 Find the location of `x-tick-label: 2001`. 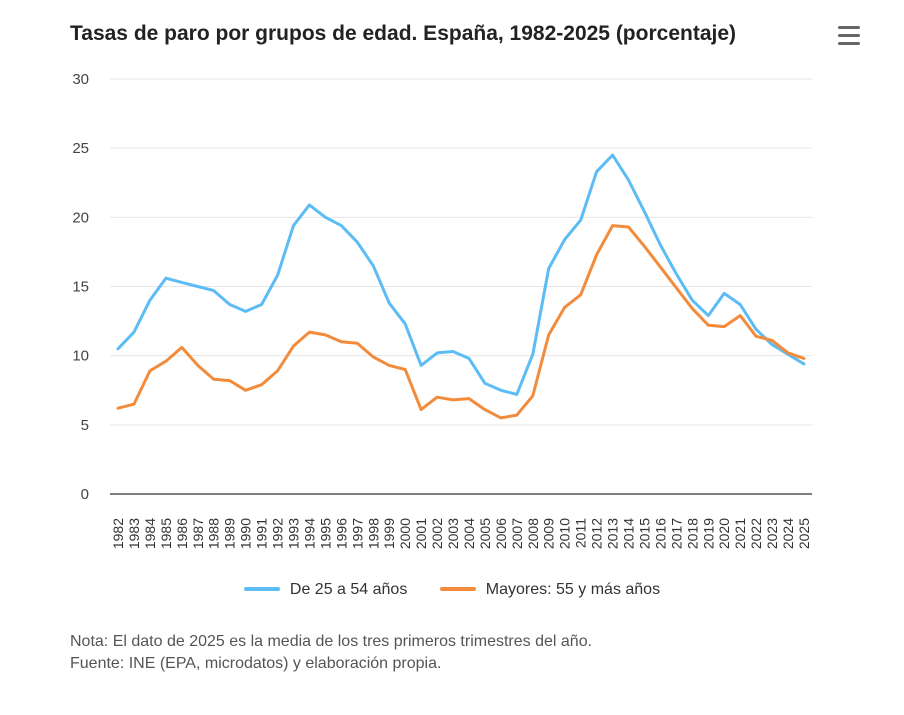

x-tick-label: 2001 is located at coordinates (421, 533).